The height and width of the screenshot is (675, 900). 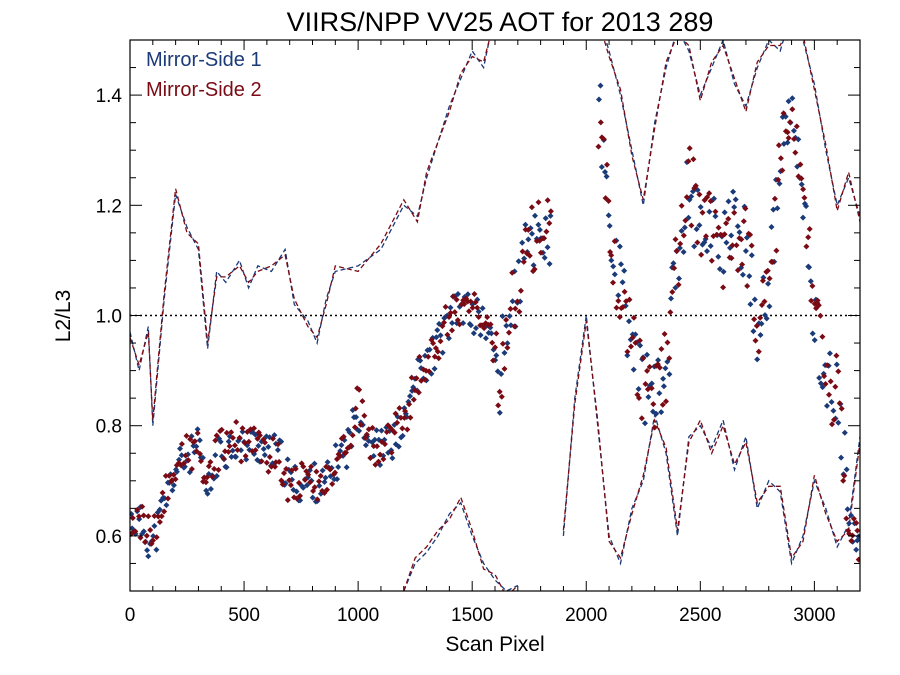 What do you see at coordinates (204, 60) in the screenshot?
I see `legend-entry-mirror-side-1: Mirror-Side 1` at bounding box center [204, 60].